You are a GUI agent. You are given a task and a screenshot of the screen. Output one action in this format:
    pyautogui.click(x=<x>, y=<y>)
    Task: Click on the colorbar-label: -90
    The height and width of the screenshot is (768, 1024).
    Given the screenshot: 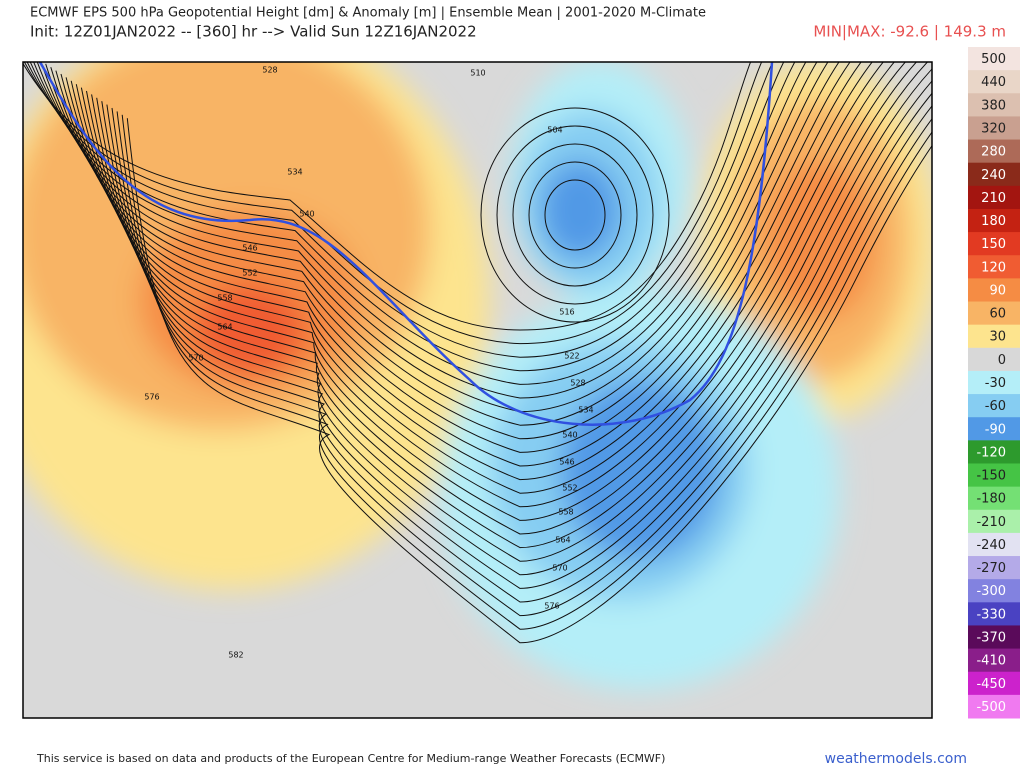 What is the action you would take?
    pyautogui.click(x=995, y=429)
    